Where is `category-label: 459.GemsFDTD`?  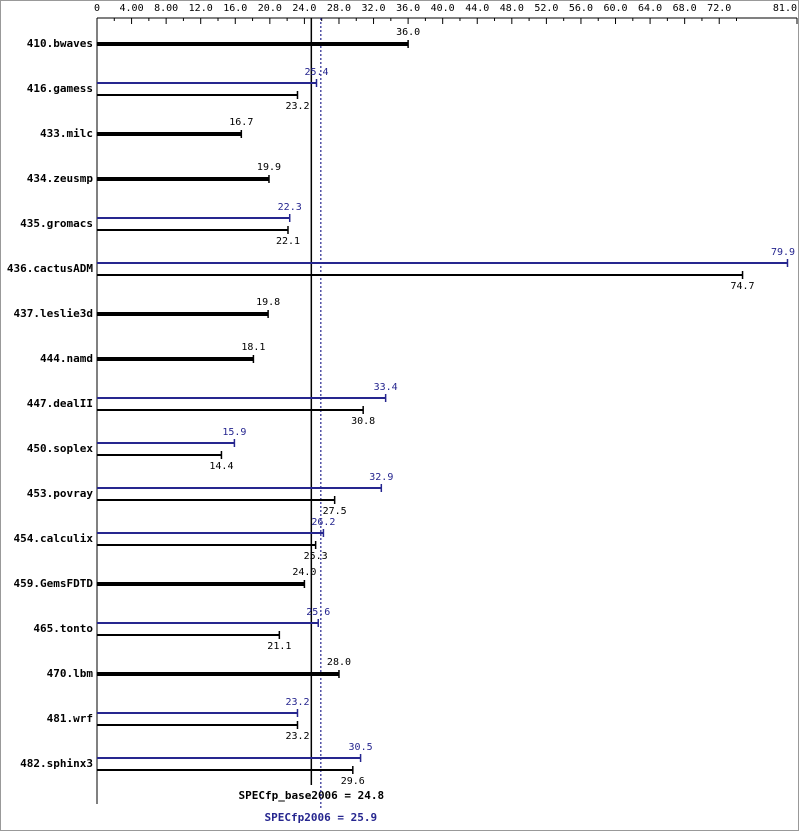 category-label: 459.GemsFDTD is located at coordinates (54, 583).